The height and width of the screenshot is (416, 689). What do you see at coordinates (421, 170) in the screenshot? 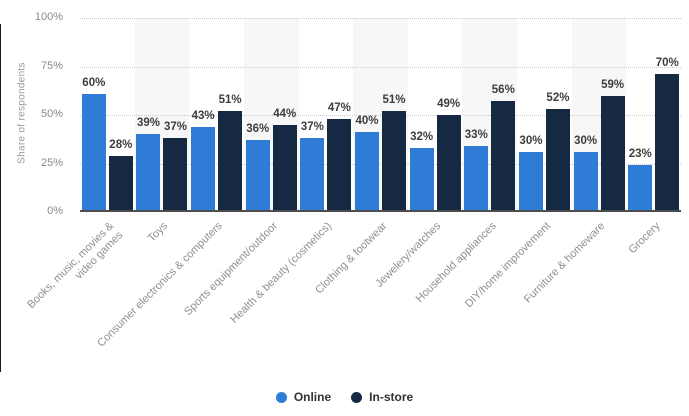
I see `bar-online: 32%` at bounding box center [421, 170].